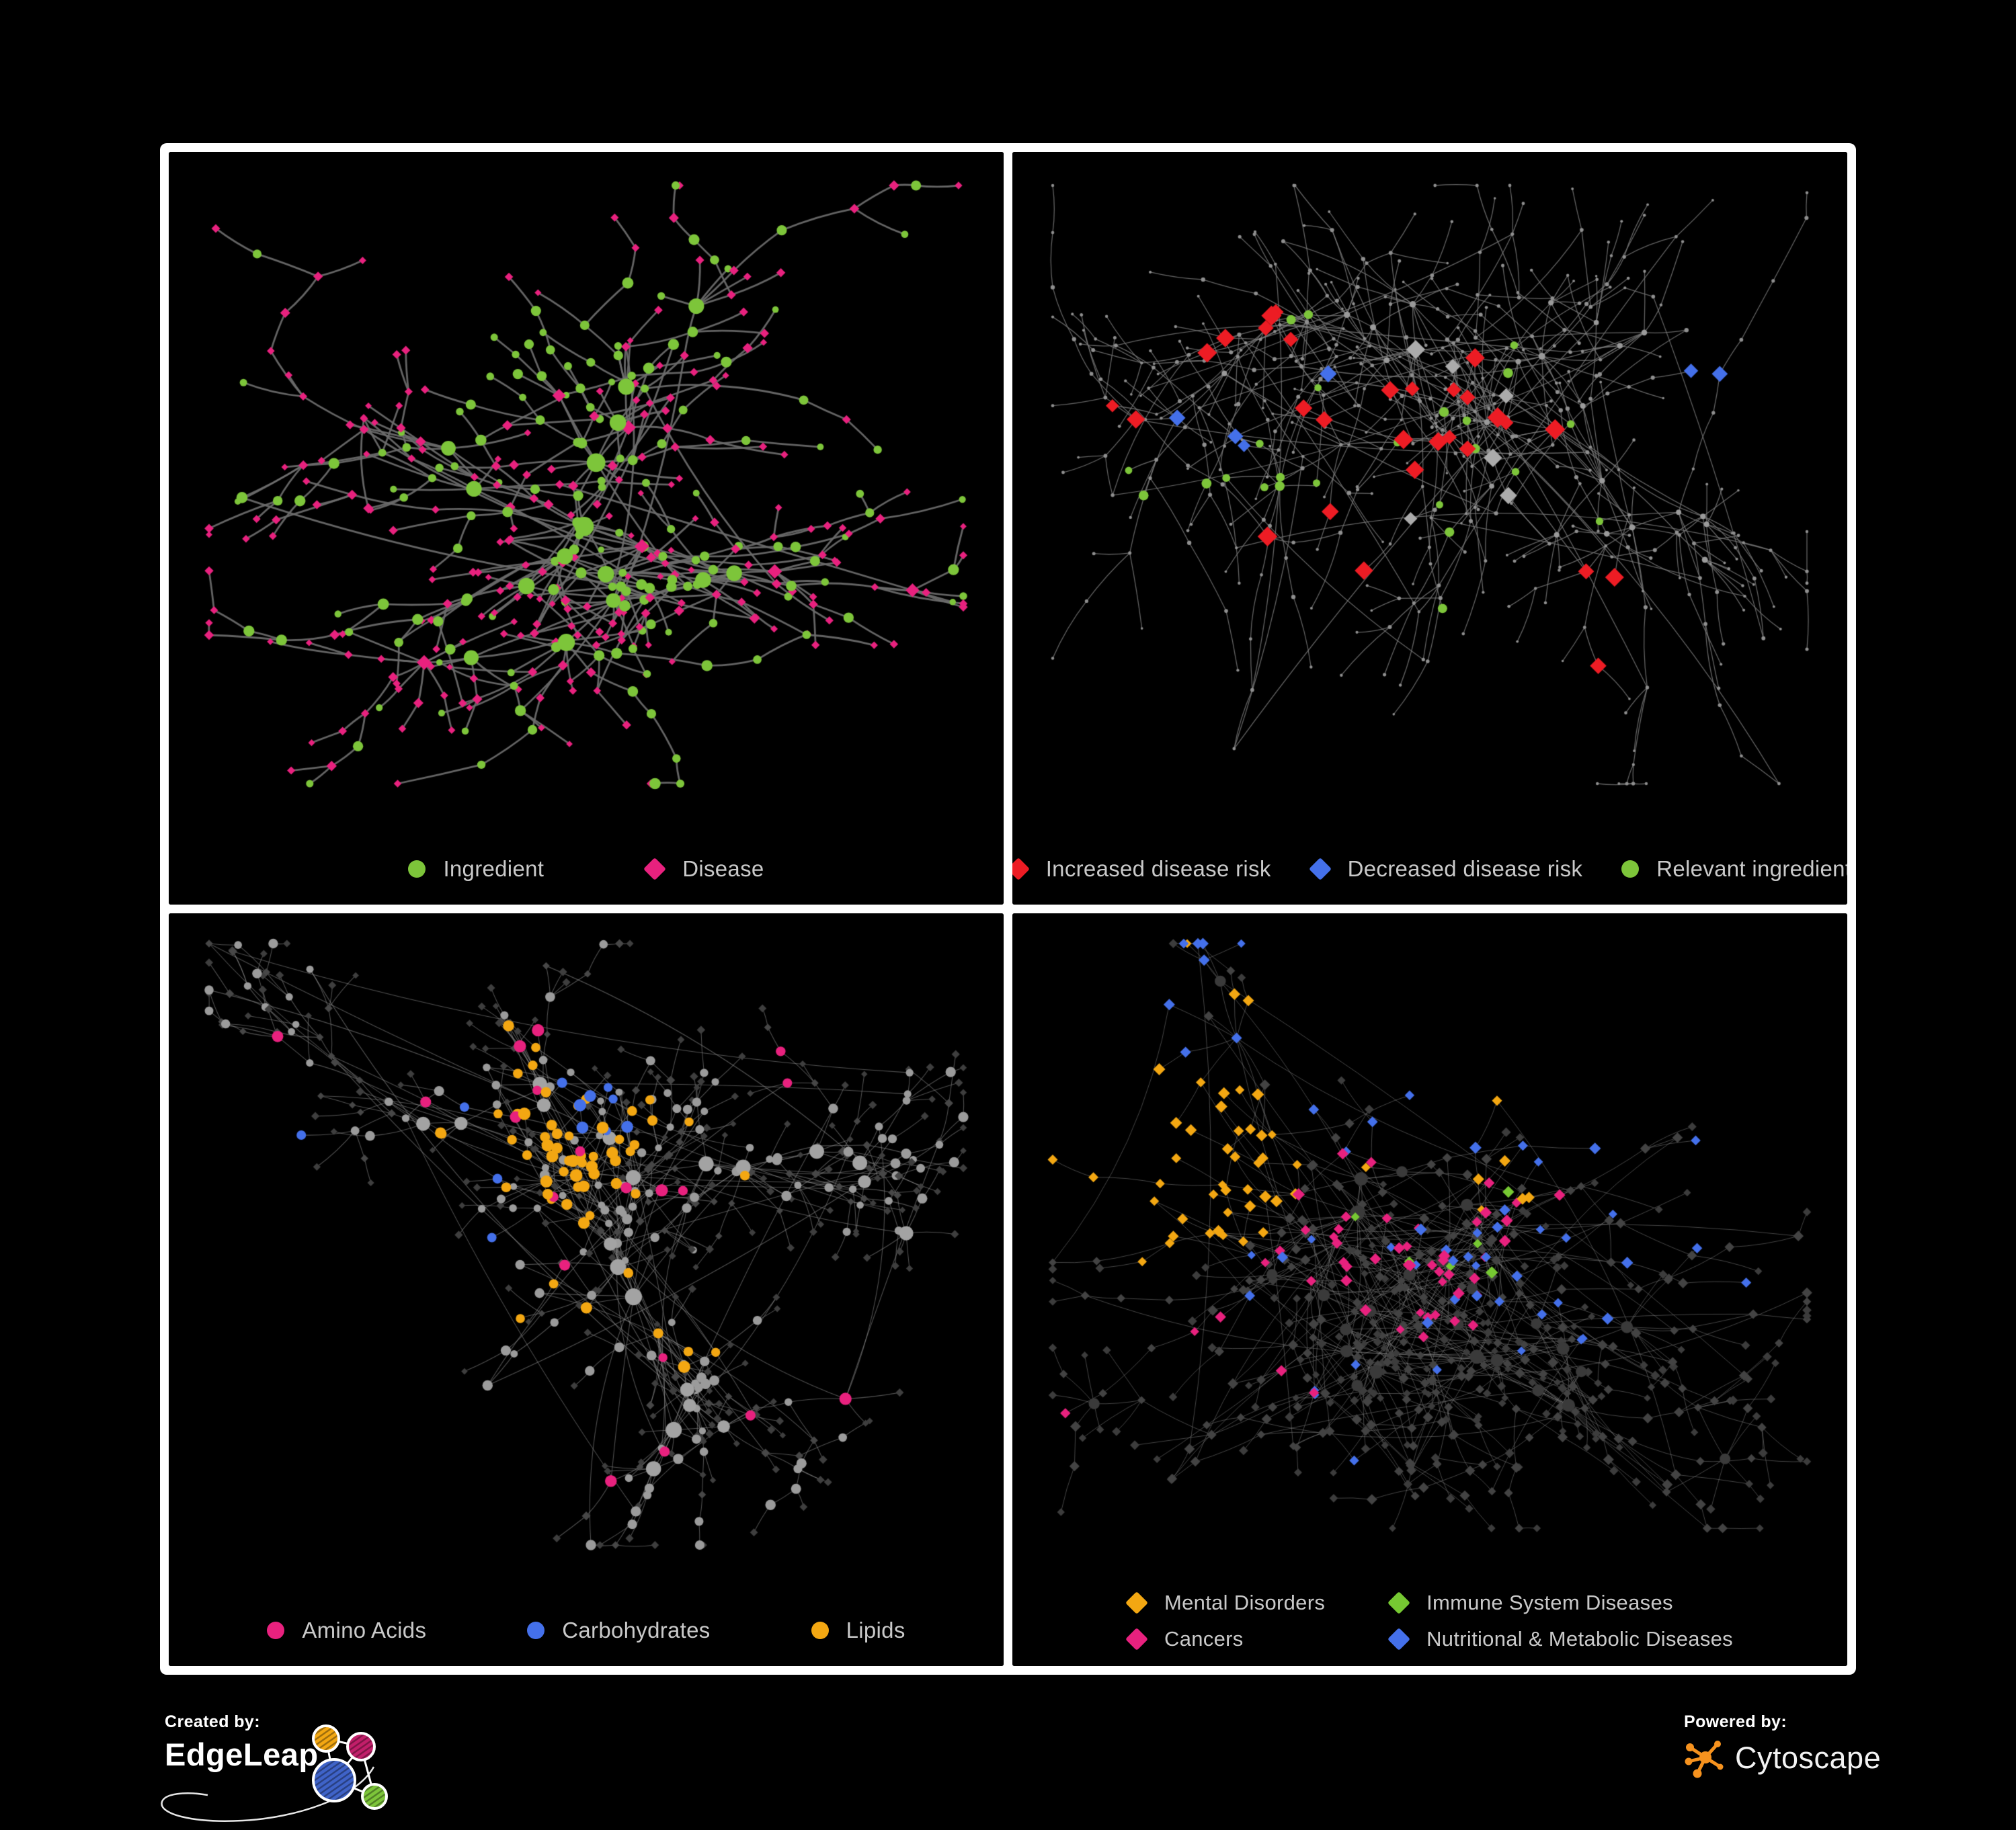  I want to click on legend-item: Mental Disorders, so click(1225, 1603).